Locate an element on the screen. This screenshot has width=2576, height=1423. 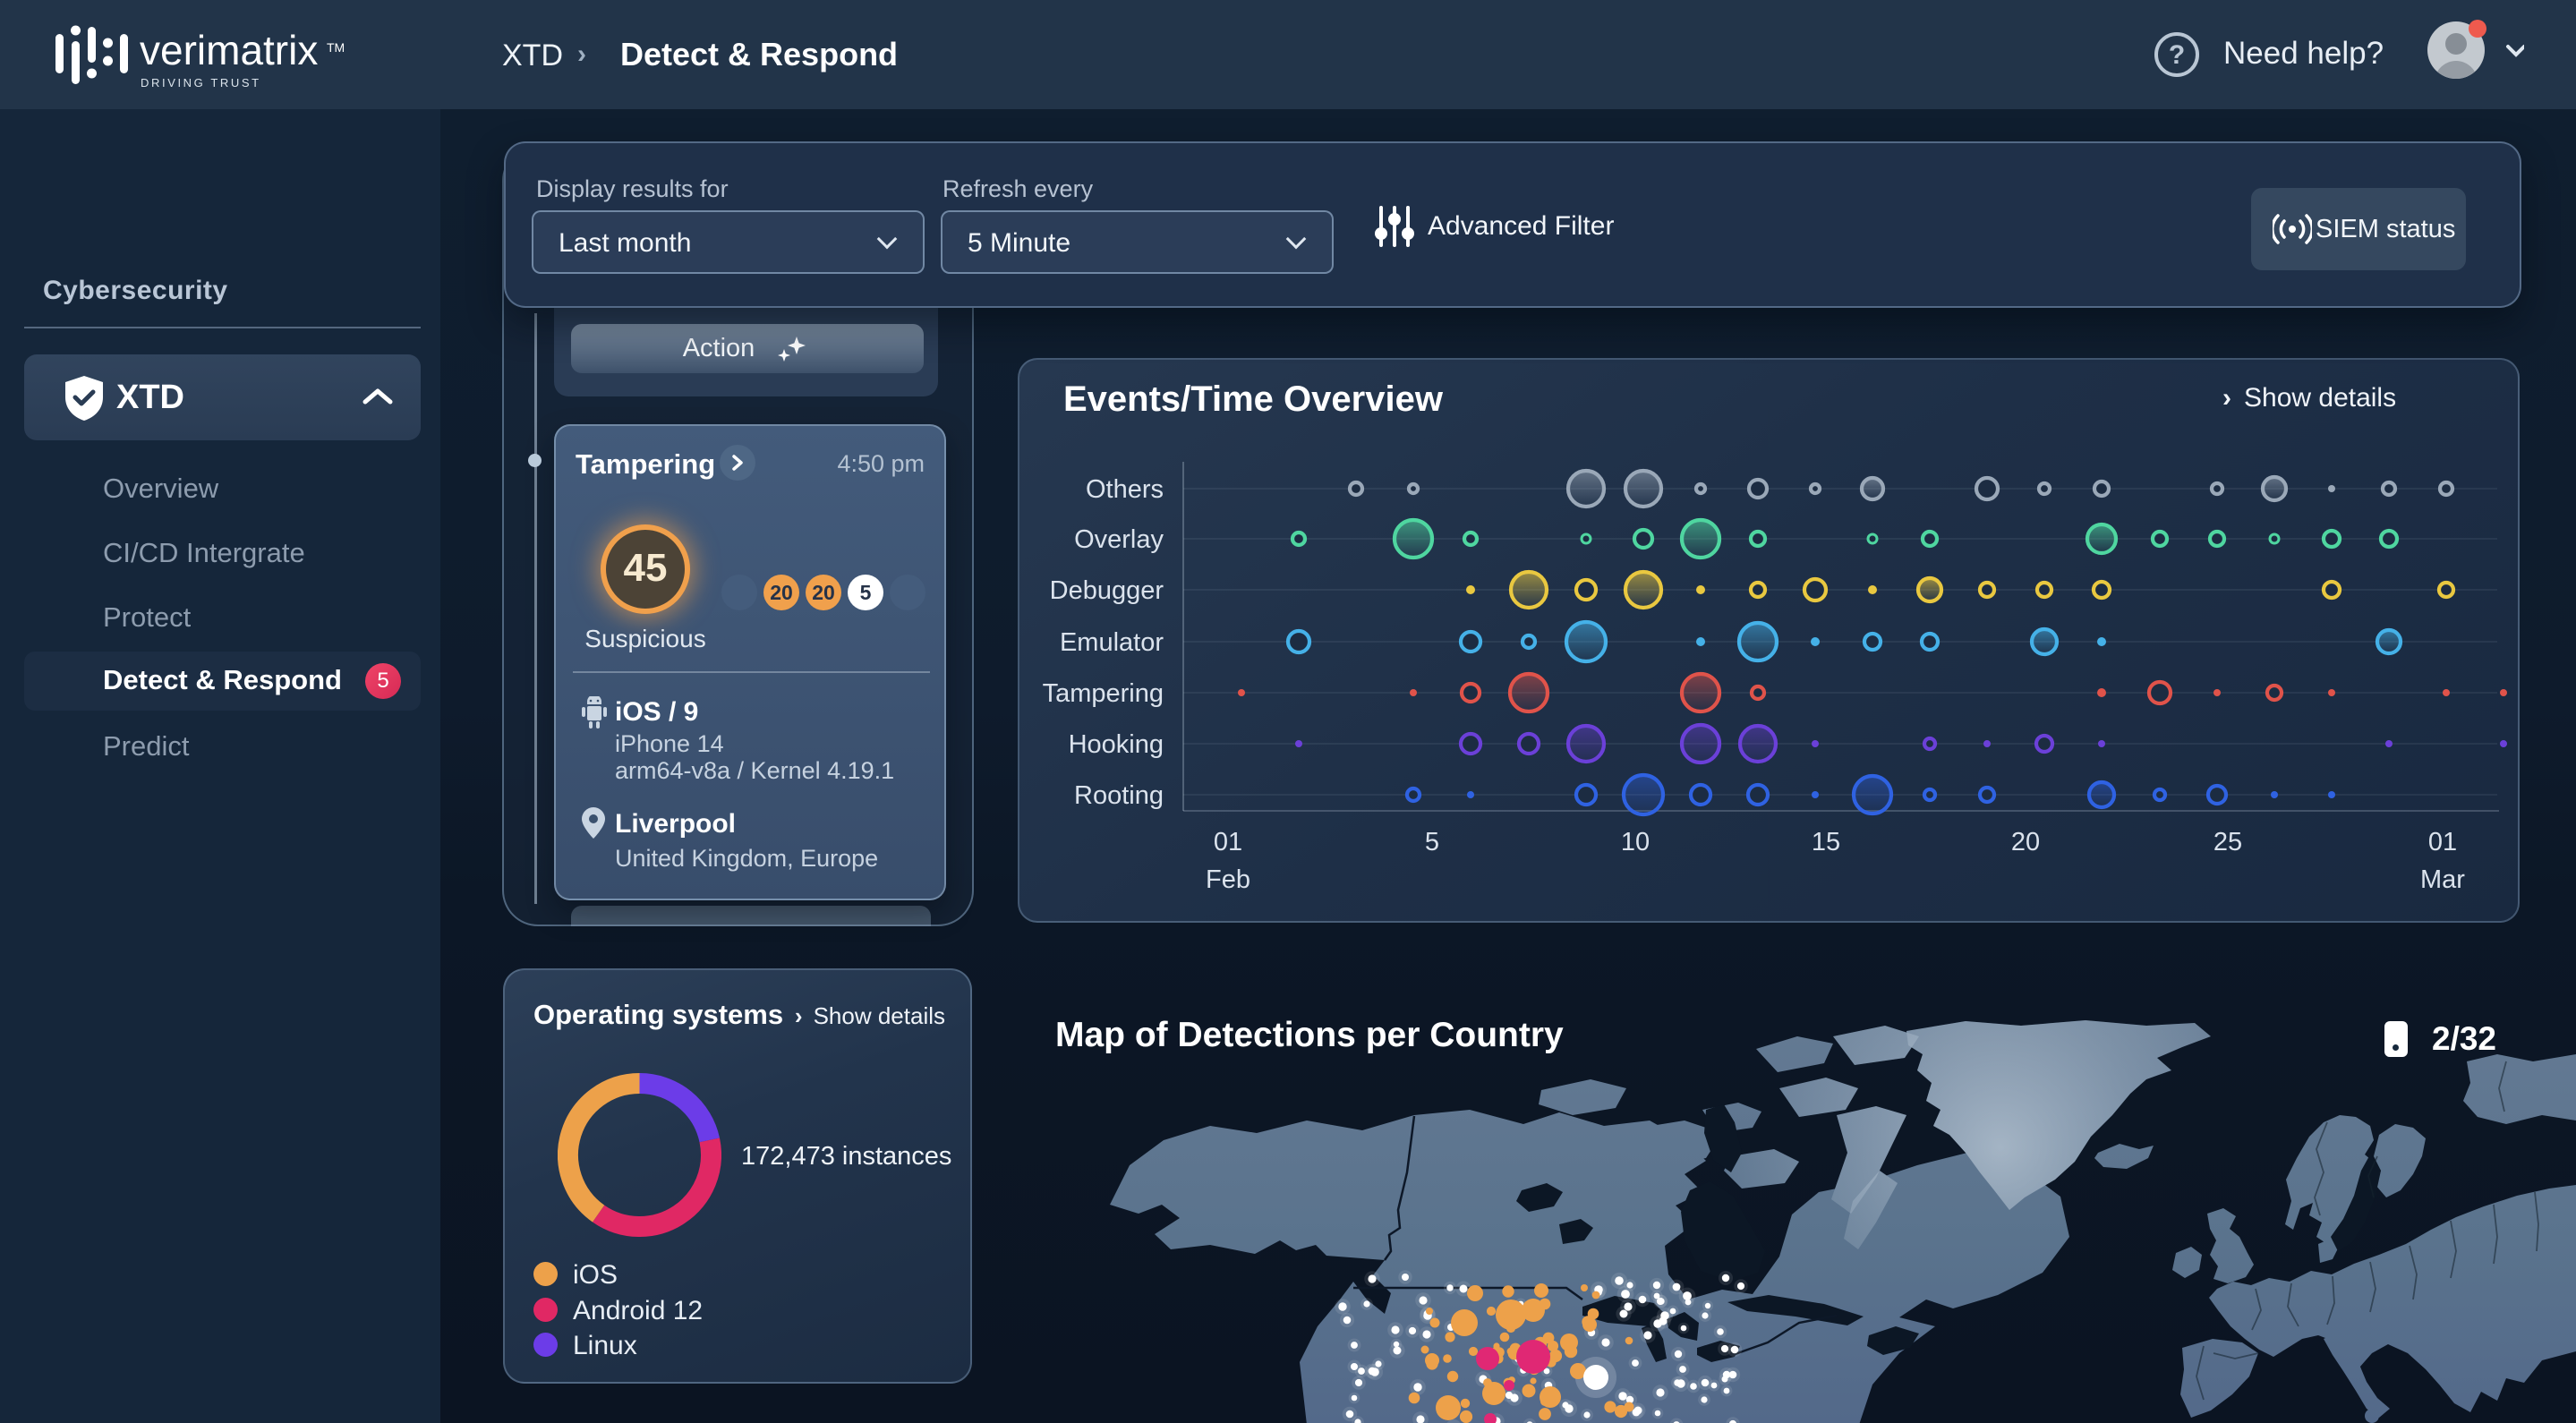
svg-text: Hooking is located at coordinates (1116, 744).